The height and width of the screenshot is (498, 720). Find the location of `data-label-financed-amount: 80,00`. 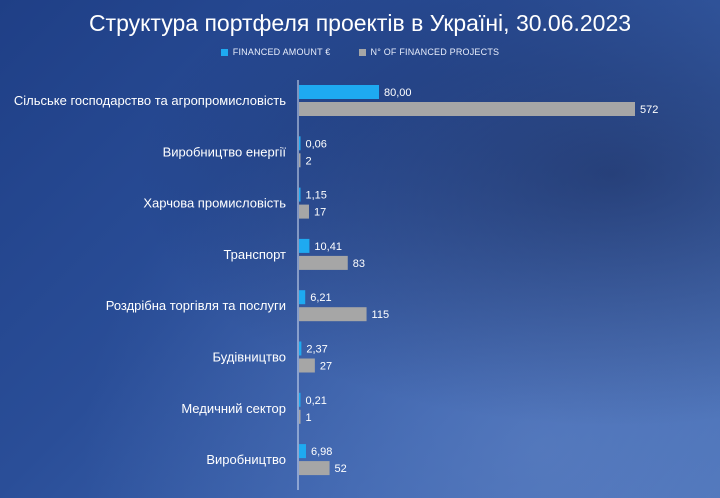

data-label-financed-amount: 80,00 is located at coordinates (398, 93).